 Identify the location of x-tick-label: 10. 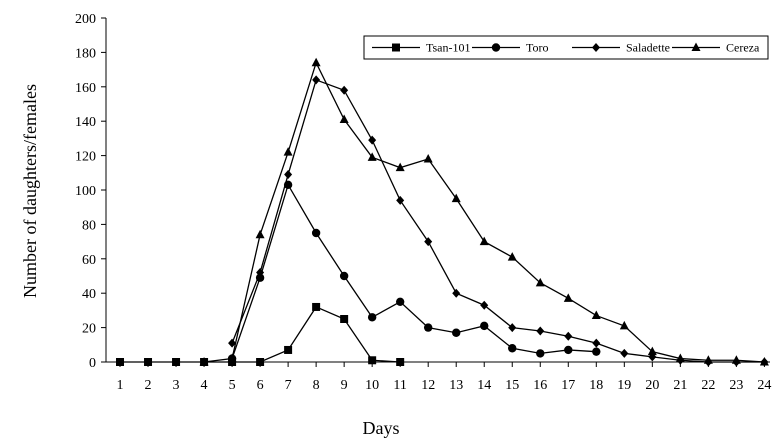
(372, 385).